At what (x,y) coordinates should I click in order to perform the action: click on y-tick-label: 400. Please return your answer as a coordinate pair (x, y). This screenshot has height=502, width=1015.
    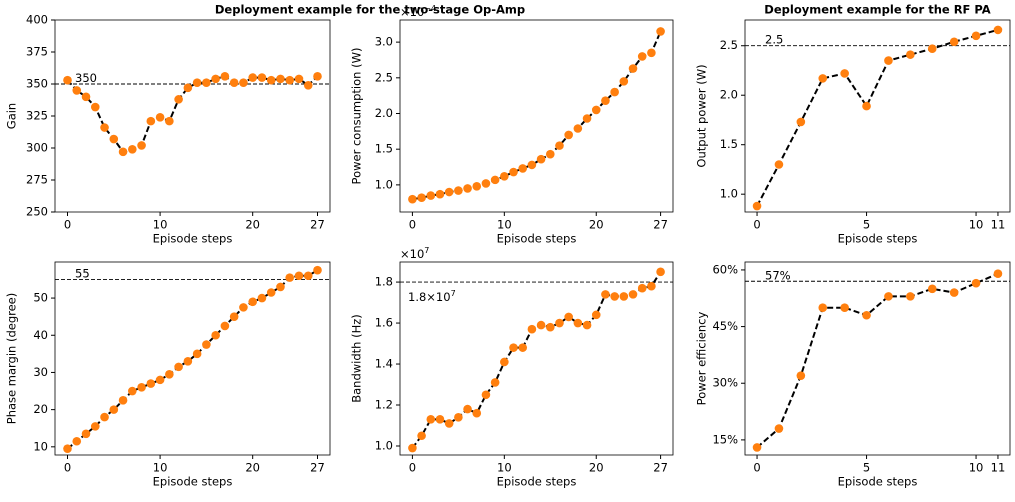
    Looking at the image, I should click on (37, 20).